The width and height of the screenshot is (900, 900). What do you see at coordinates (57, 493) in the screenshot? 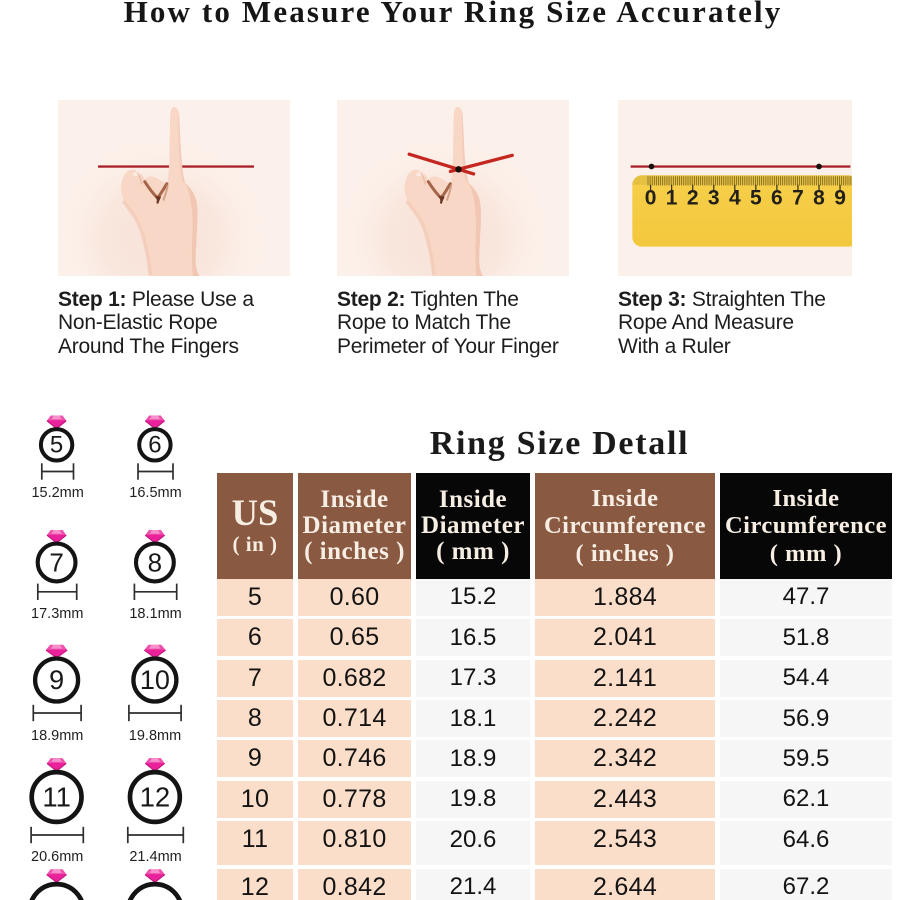
I see `svg-text: 15.2mm` at bounding box center [57, 493].